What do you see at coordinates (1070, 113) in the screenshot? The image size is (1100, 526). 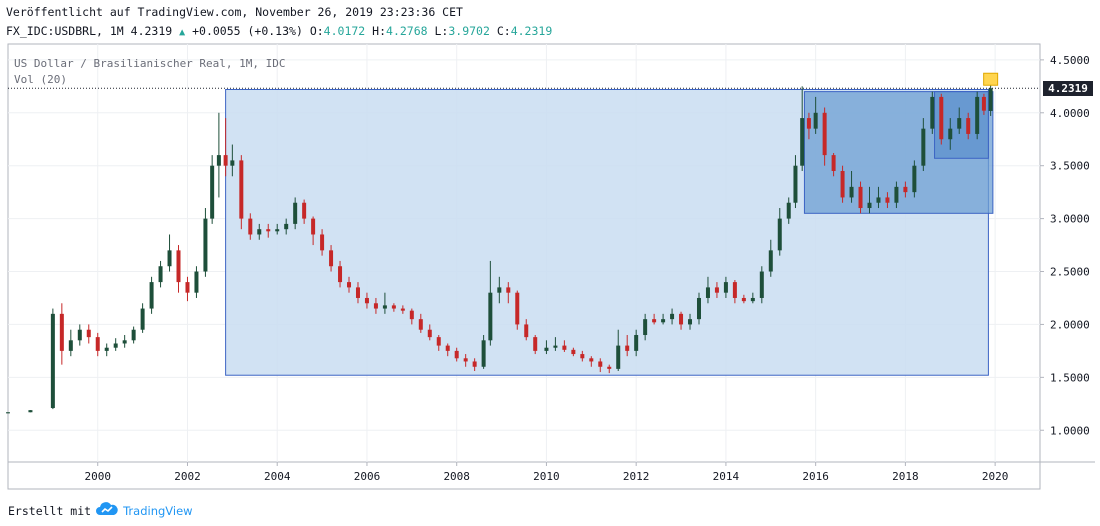 I see `y-tick-label: 4.0000` at bounding box center [1070, 113].